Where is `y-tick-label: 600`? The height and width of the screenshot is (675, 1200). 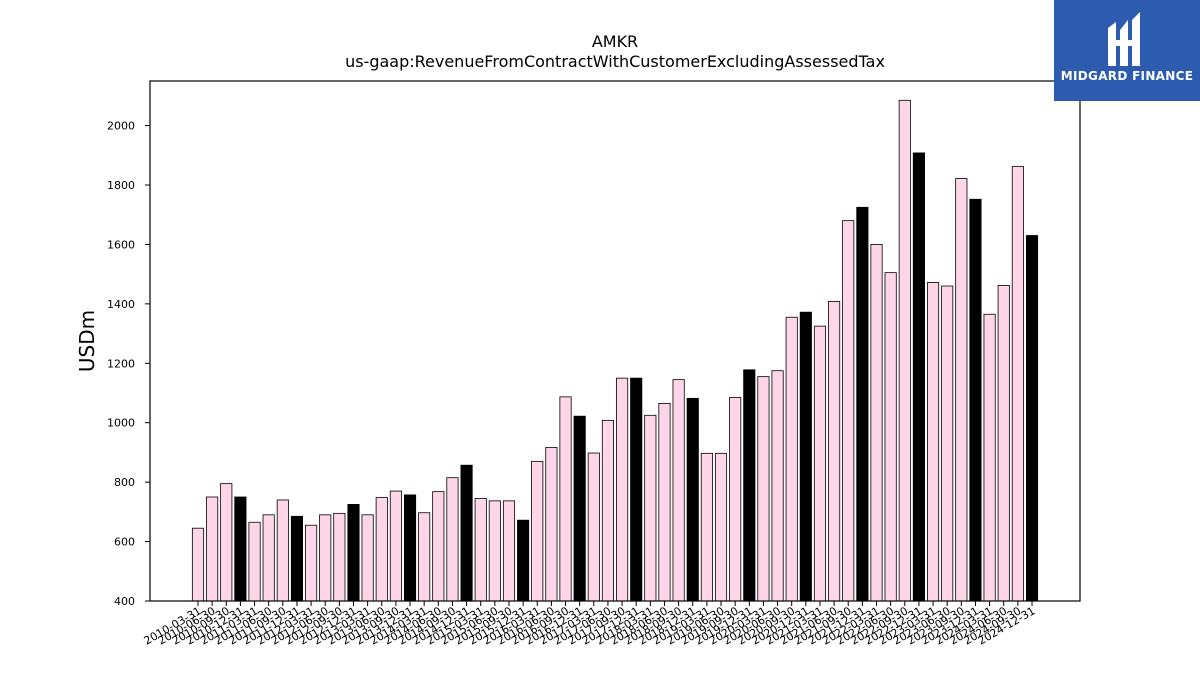 y-tick-label: 600 is located at coordinates (124, 542).